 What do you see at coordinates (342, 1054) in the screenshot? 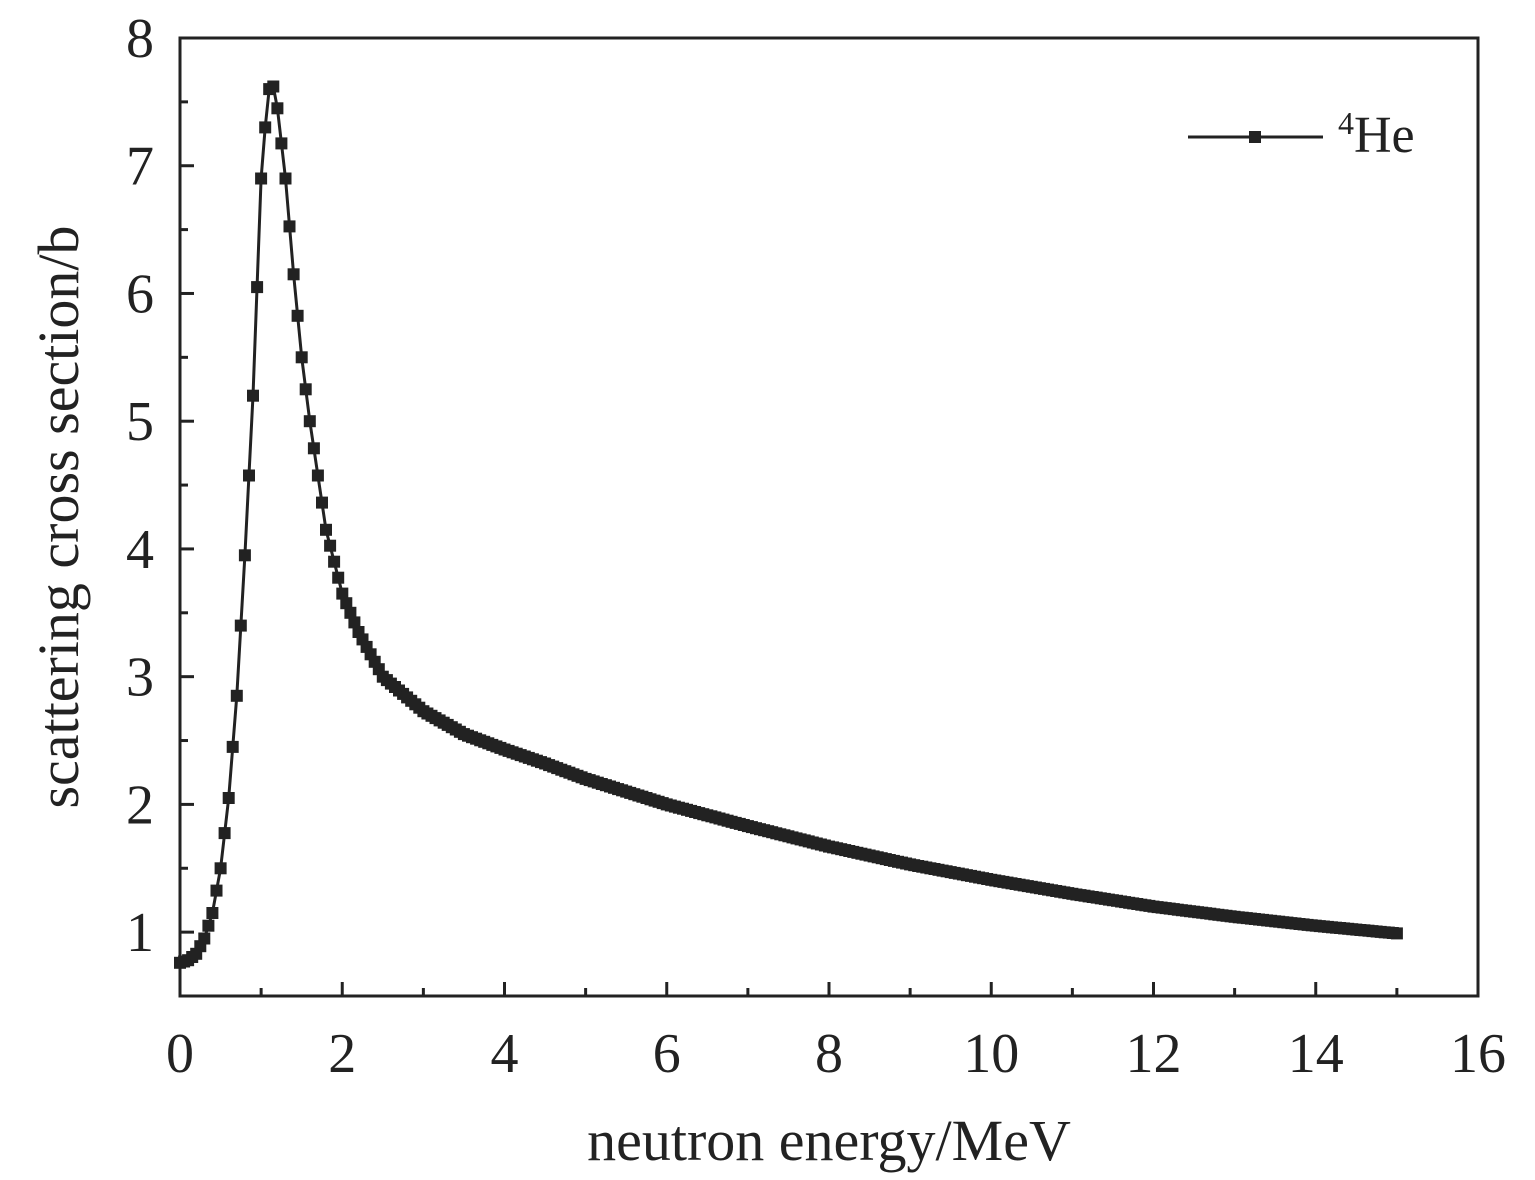
I see `x-tick-label: 2` at bounding box center [342, 1054].